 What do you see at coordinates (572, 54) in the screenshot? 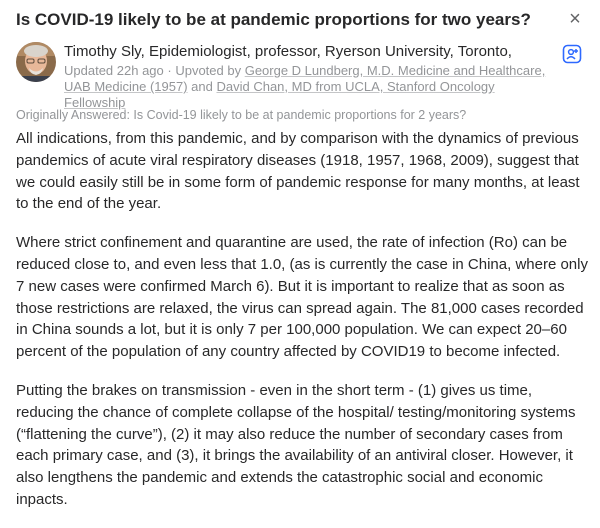
I see `share-to-space-icon` at bounding box center [572, 54].